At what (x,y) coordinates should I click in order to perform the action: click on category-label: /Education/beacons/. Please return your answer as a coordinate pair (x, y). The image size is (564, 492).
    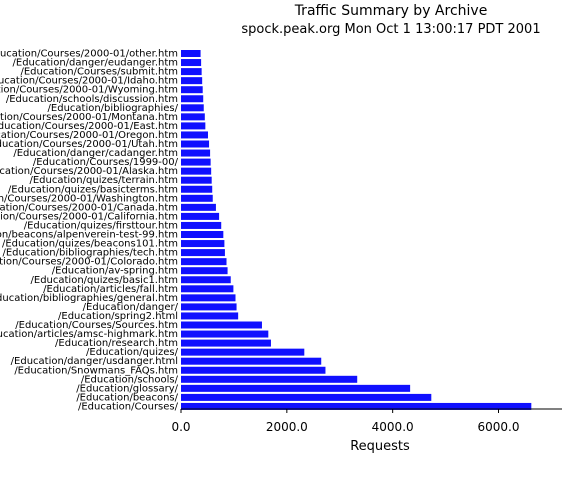
    Looking at the image, I should click on (127, 397).